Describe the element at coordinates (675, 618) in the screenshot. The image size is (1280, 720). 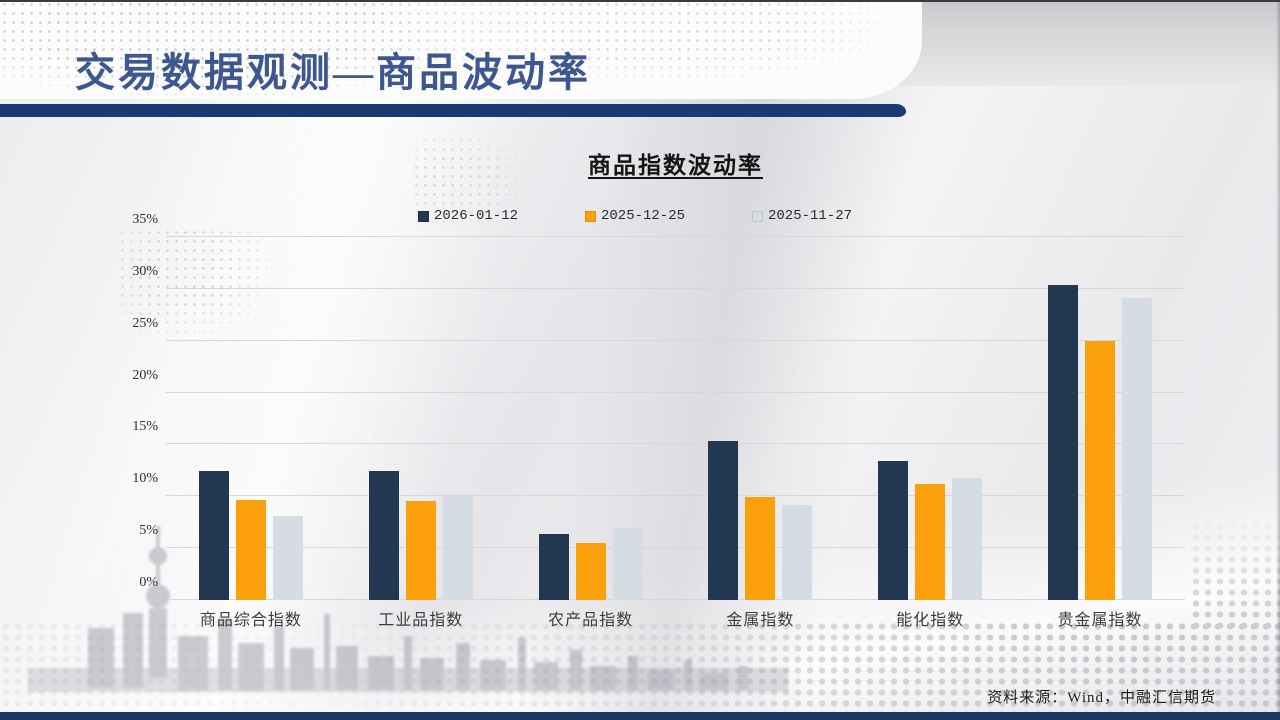
I see `x-axis-labels: 商品综合指数 工业品指数 农产品指数 金属指数 能化指数 贵金属指数` at that location.